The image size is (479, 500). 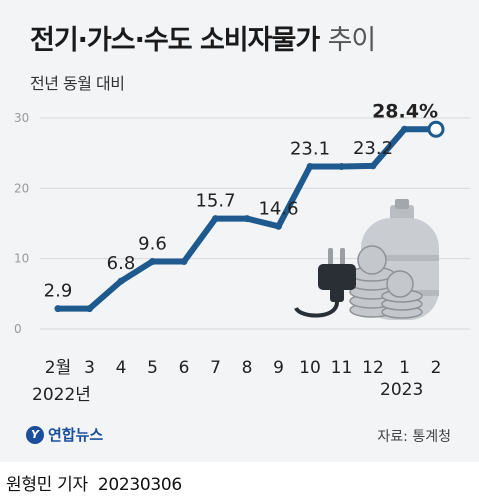 What do you see at coordinates (47, 485) in the screenshot?
I see `byline-author: 원형민 기자` at bounding box center [47, 485].